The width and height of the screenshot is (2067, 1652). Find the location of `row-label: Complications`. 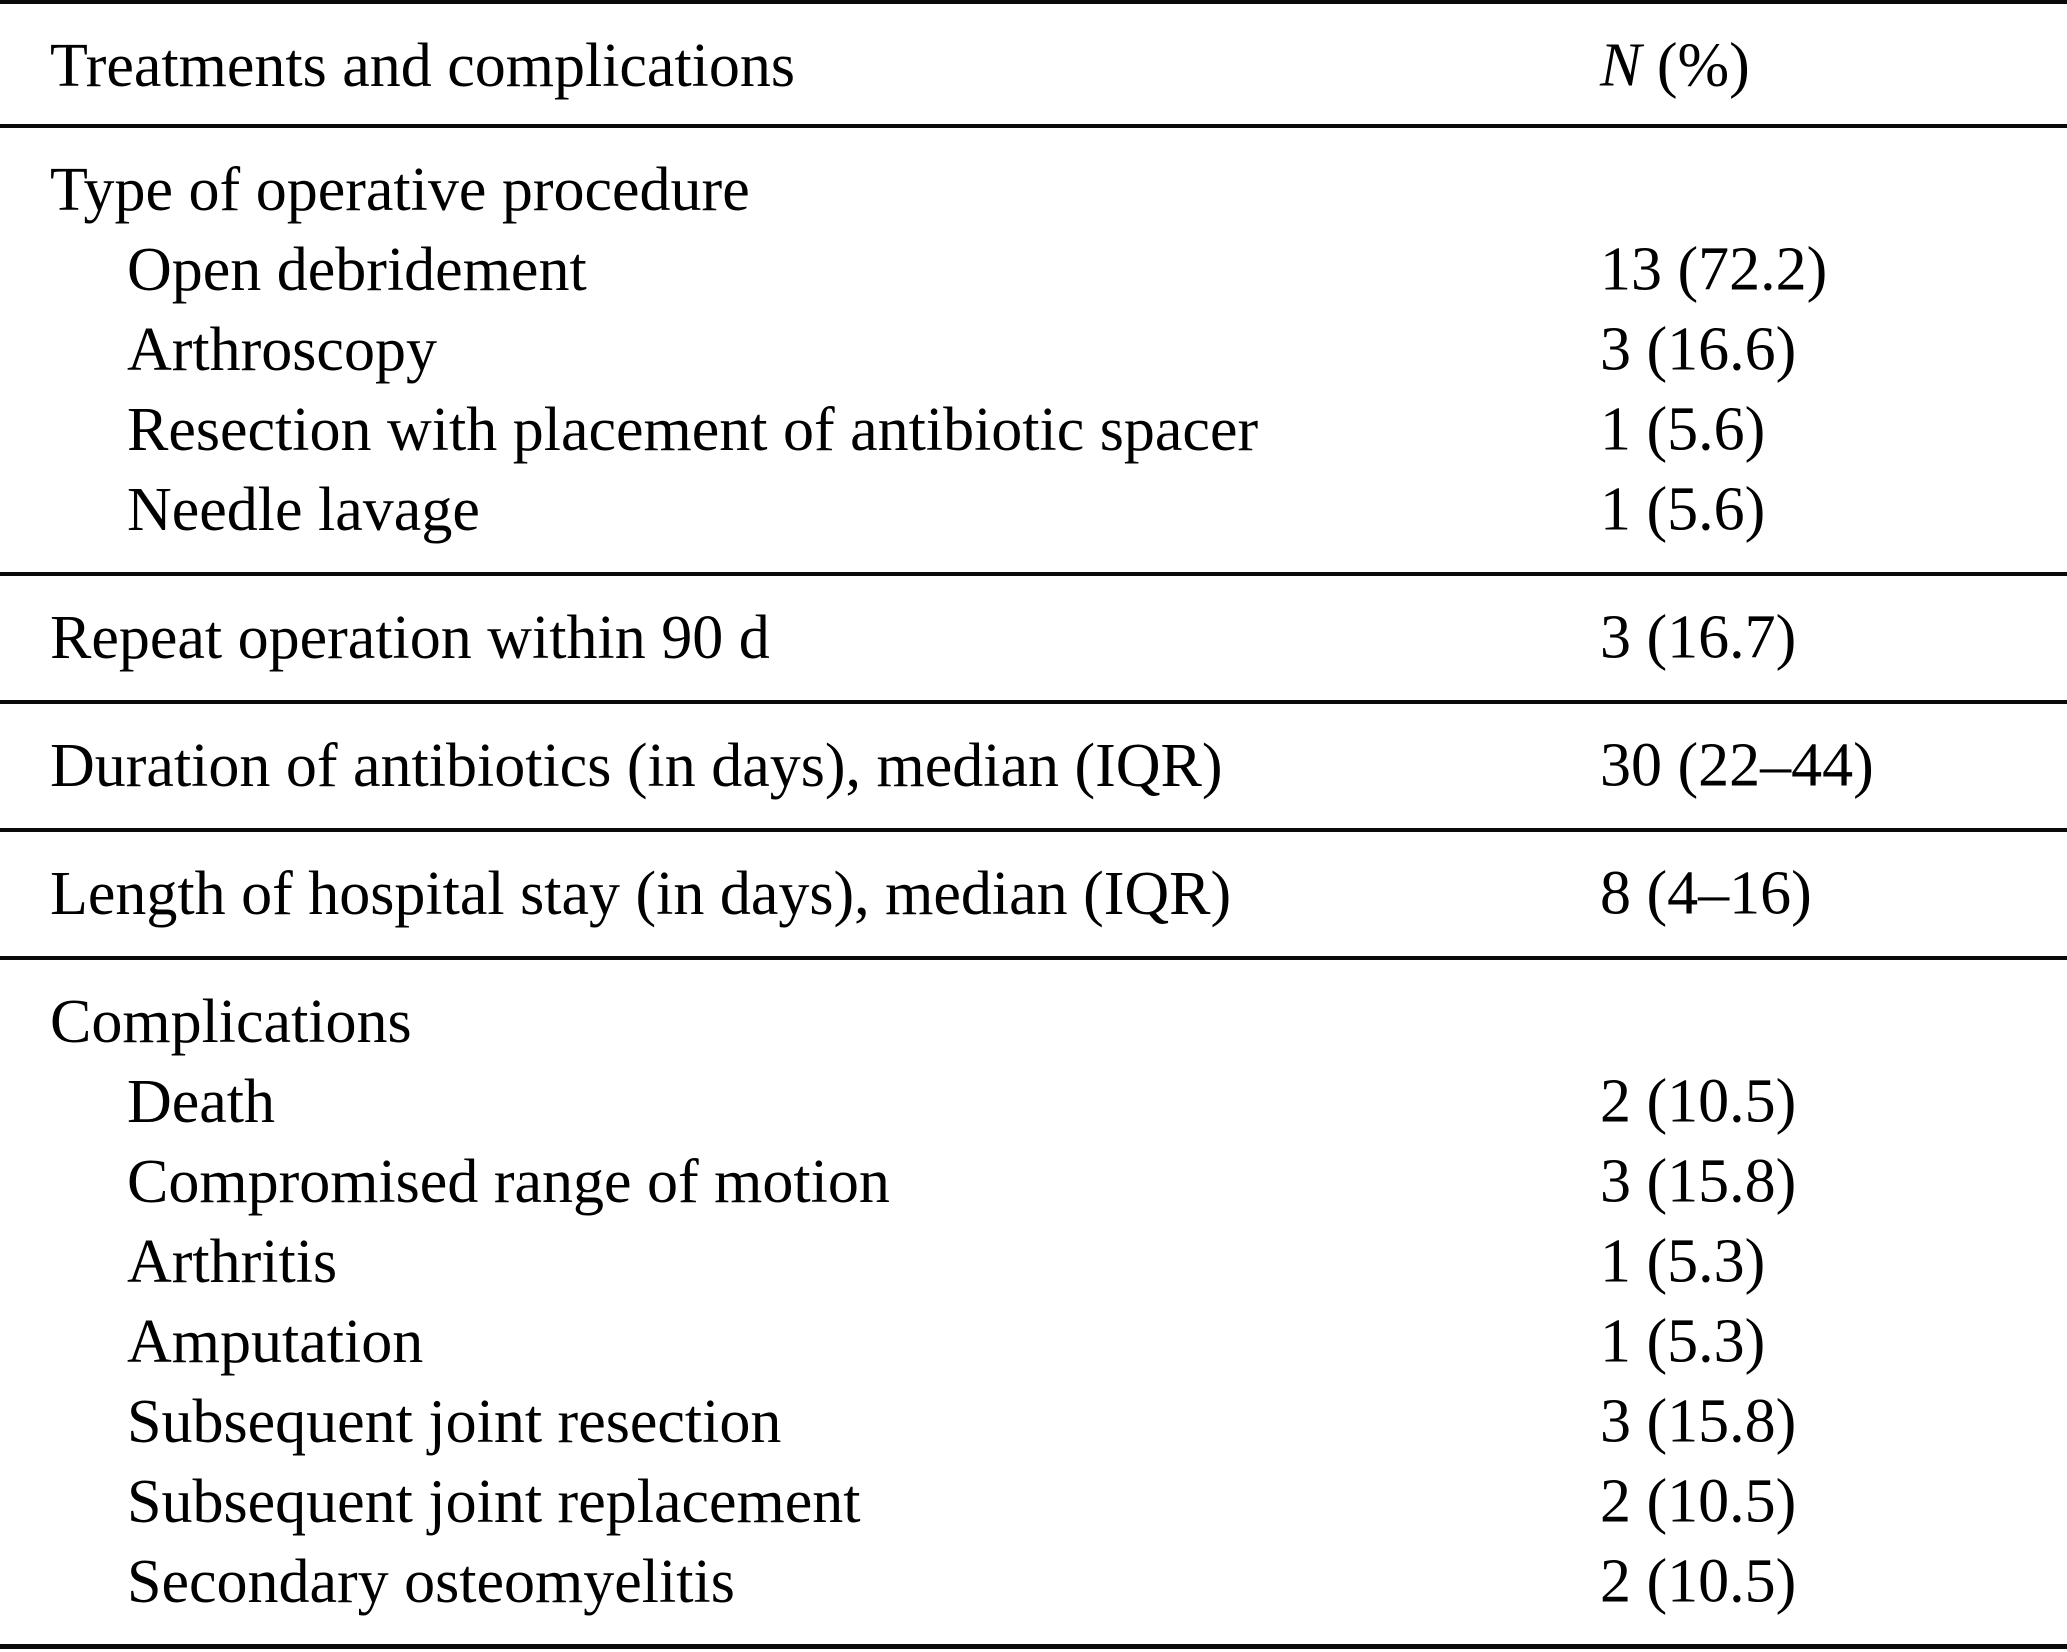

row-label: Complications is located at coordinates (231, 1021).